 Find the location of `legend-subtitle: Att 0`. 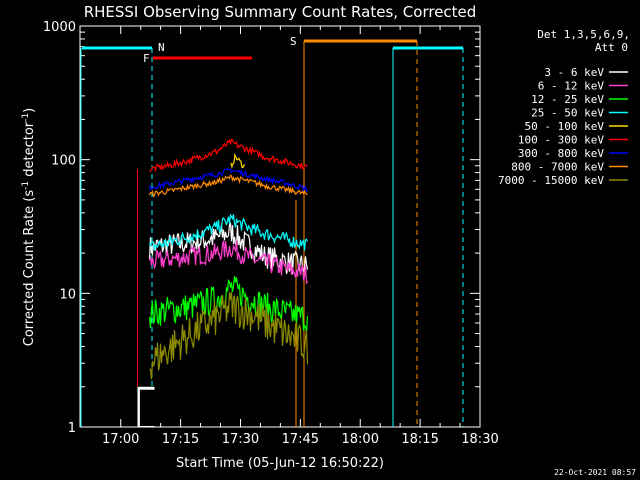

legend-subtitle: Att 0 is located at coordinates (611, 47).